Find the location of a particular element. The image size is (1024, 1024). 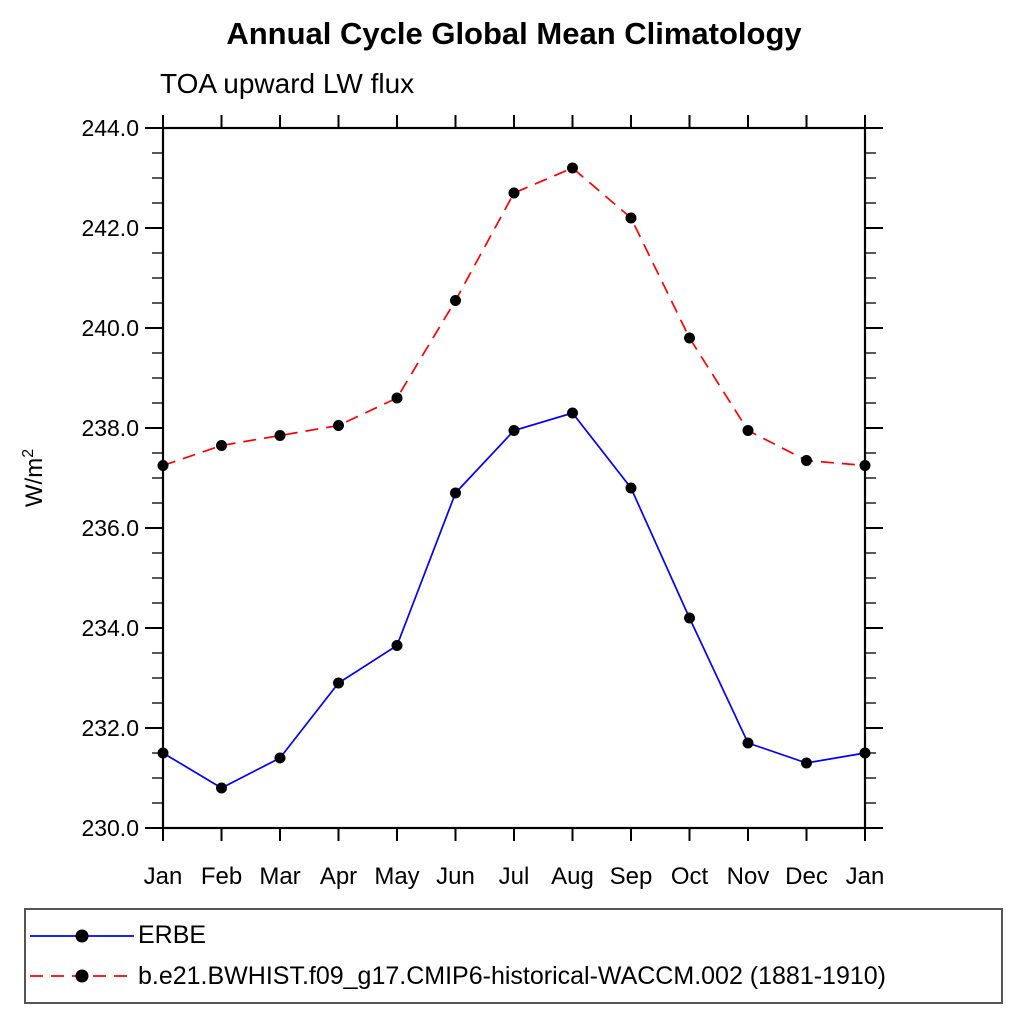

x-axis-tick-label: Aug is located at coordinates (572, 876).